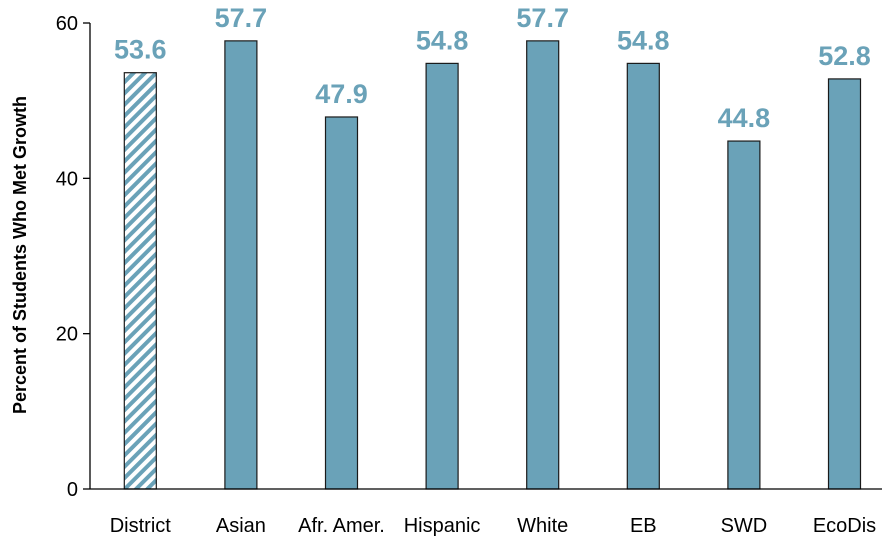 The width and height of the screenshot is (882, 539). I want to click on x-category-label: District, so click(141, 526).